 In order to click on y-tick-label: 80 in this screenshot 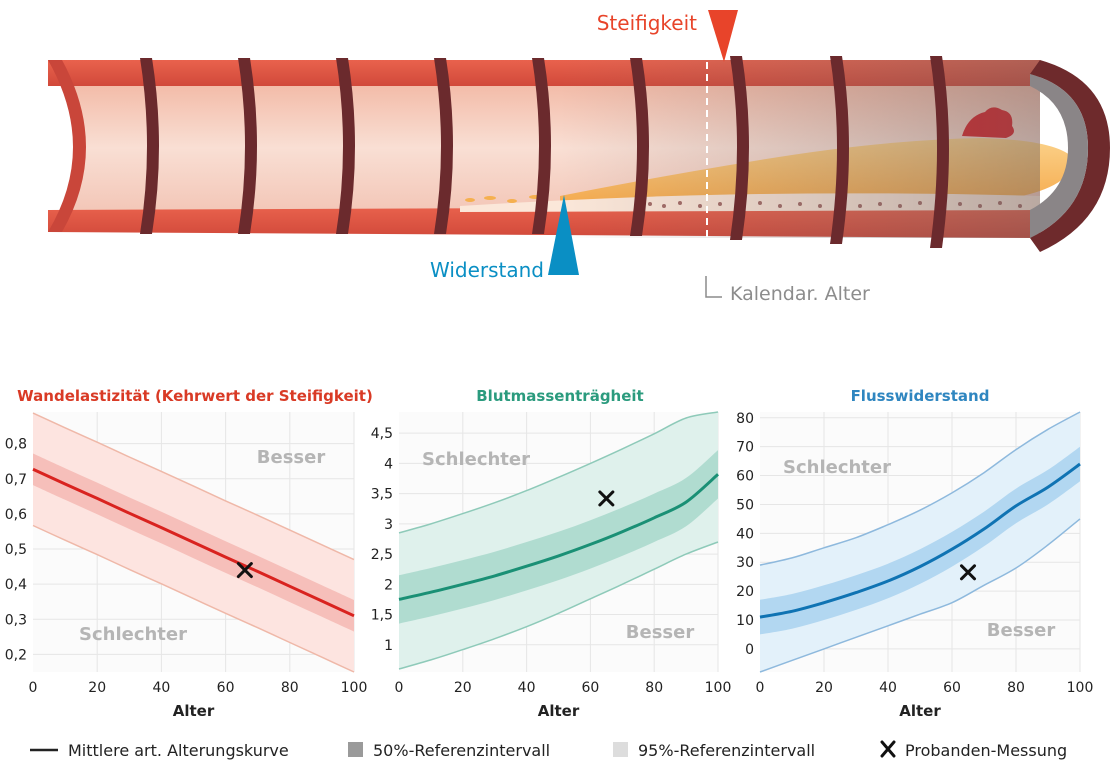, I will do `click(745, 419)`.